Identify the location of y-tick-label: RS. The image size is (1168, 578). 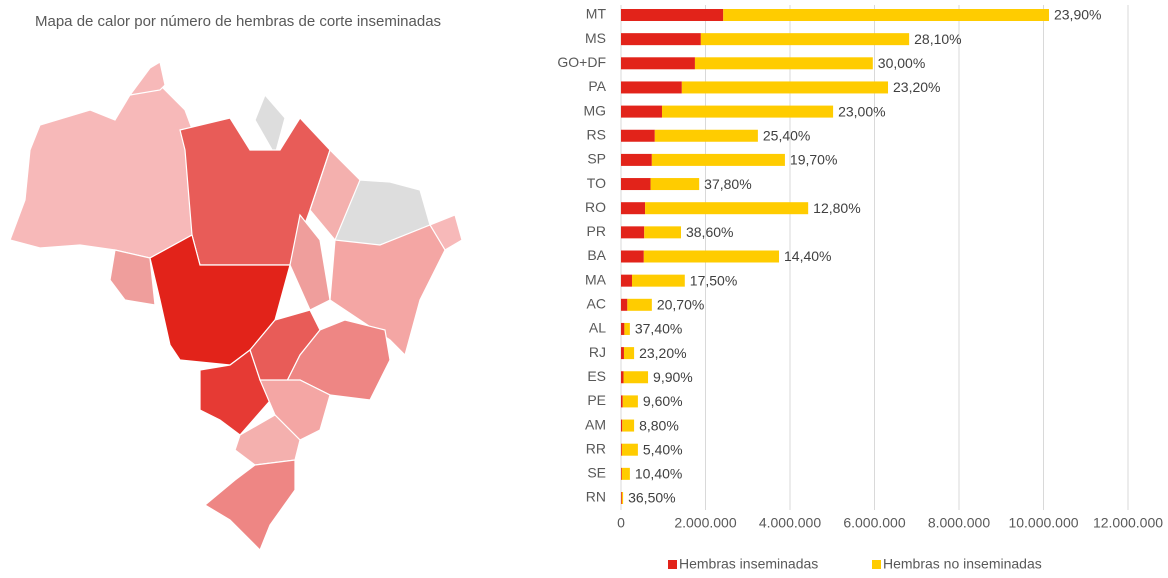
(596, 134).